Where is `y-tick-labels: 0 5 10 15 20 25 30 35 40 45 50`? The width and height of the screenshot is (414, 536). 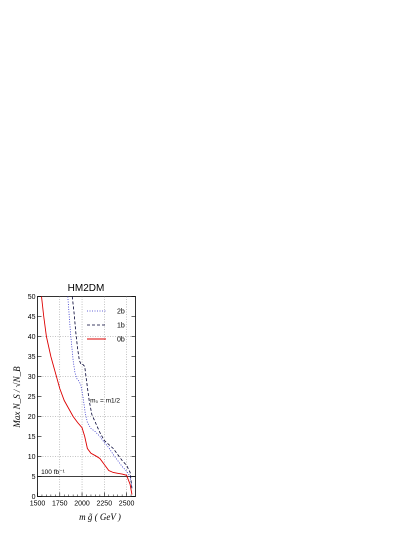 y-tick-labels: 0 5 10 15 20 25 30 35 40 45 50 is located at coordinates (32, 397).